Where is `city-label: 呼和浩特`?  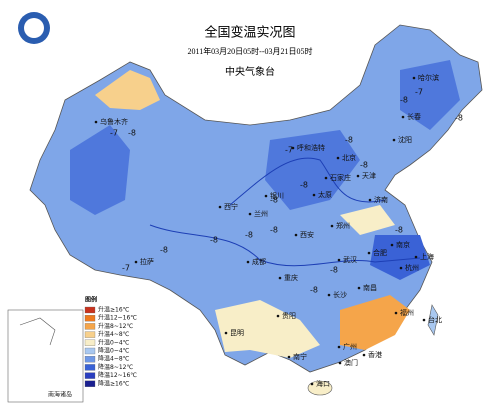
city-label: 呼和浩特 is located at coordinates (311, 147).